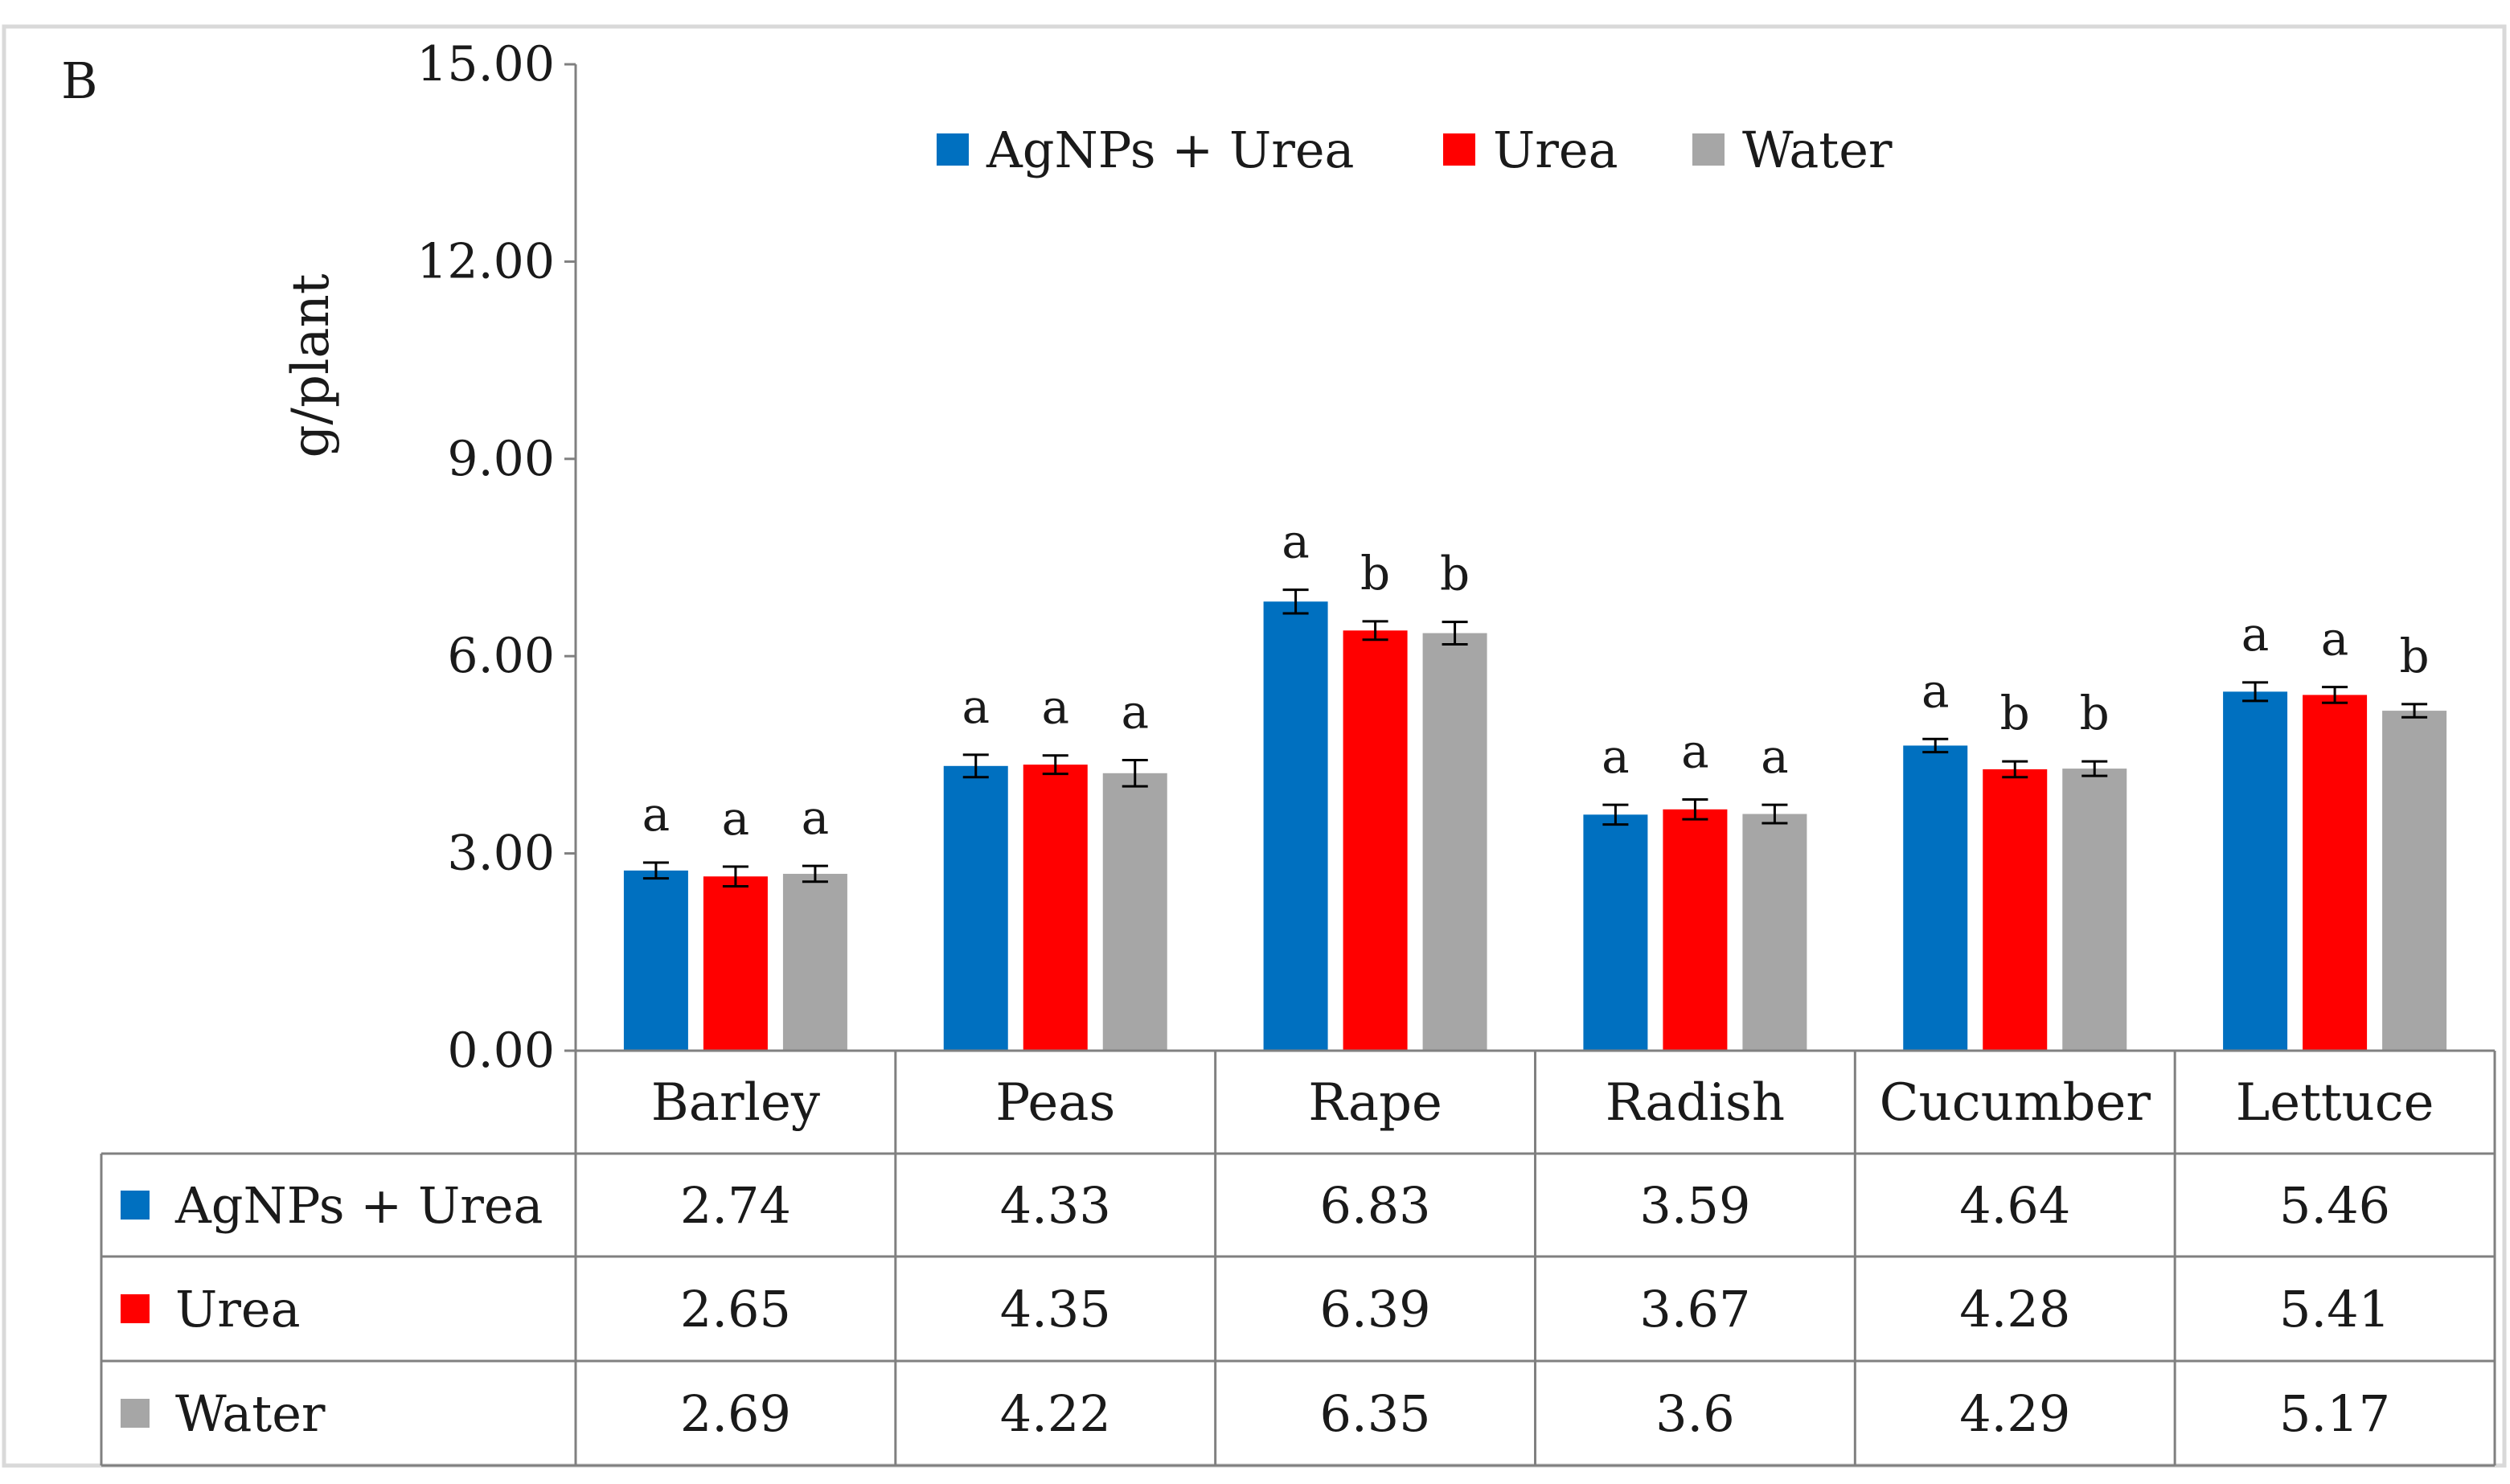 The image size is (2510, 1484). I want to click on legend-label: Water, so click(1817, 150).